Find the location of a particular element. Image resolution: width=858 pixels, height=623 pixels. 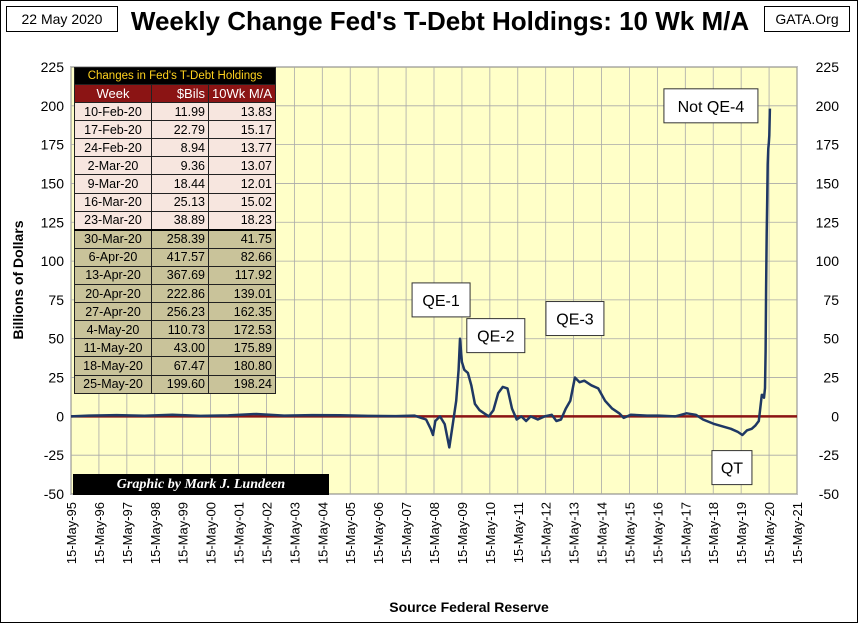

table-row: 6-Apr-20 417.57 82.66 is located at coordinates (175, 257).